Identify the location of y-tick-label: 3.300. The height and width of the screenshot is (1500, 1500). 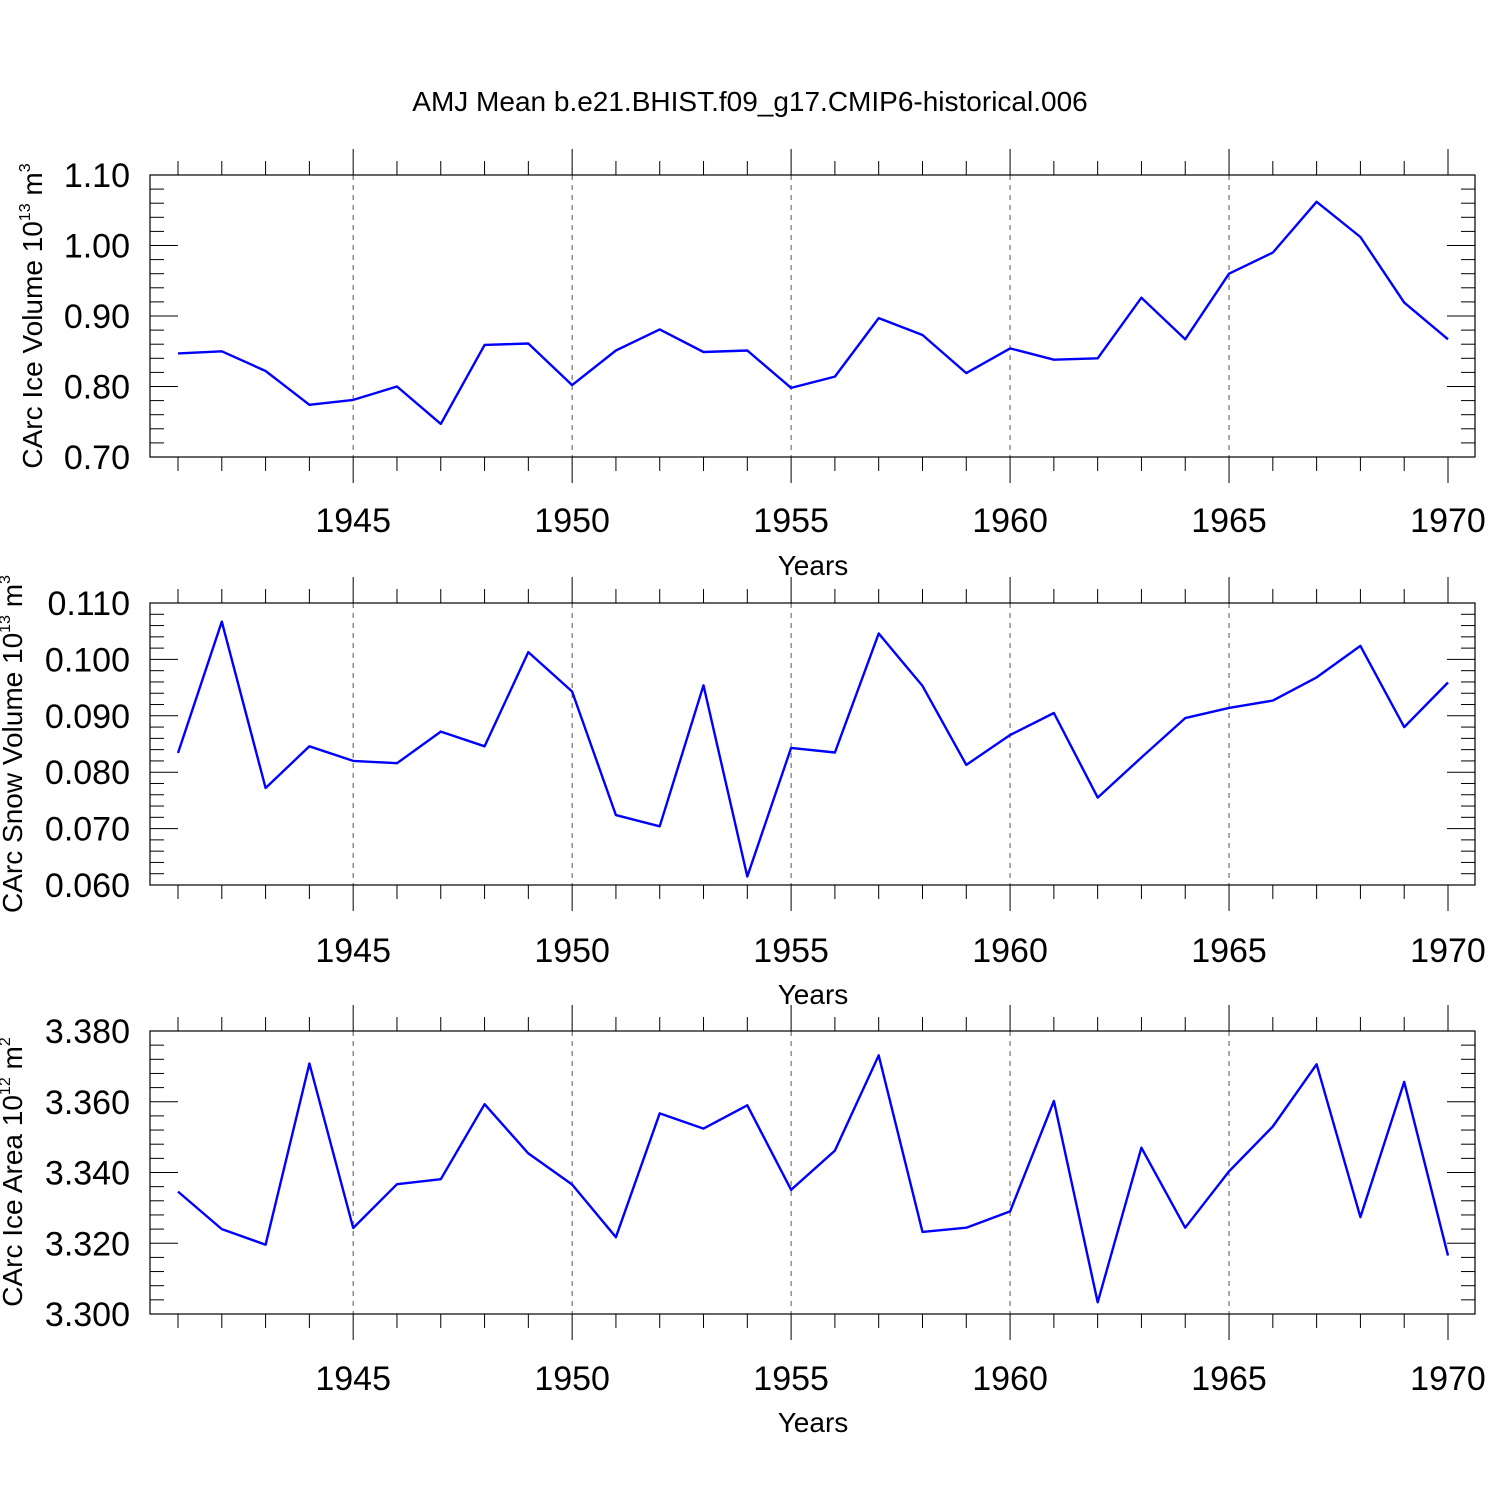
(87, 1315).